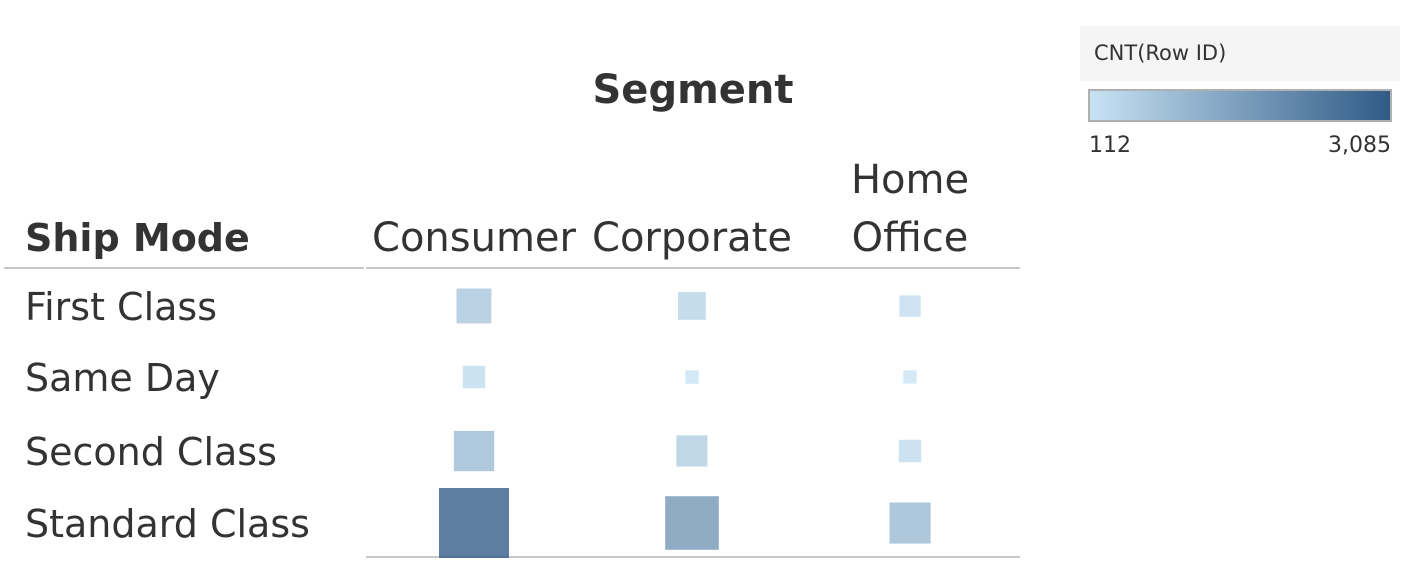 This screenshot has height=576, width=1408. What do you see at coordinates (151, 452) in the screenshot?
I see `row-header-3: Second Class` at bounding box center [151, 452].